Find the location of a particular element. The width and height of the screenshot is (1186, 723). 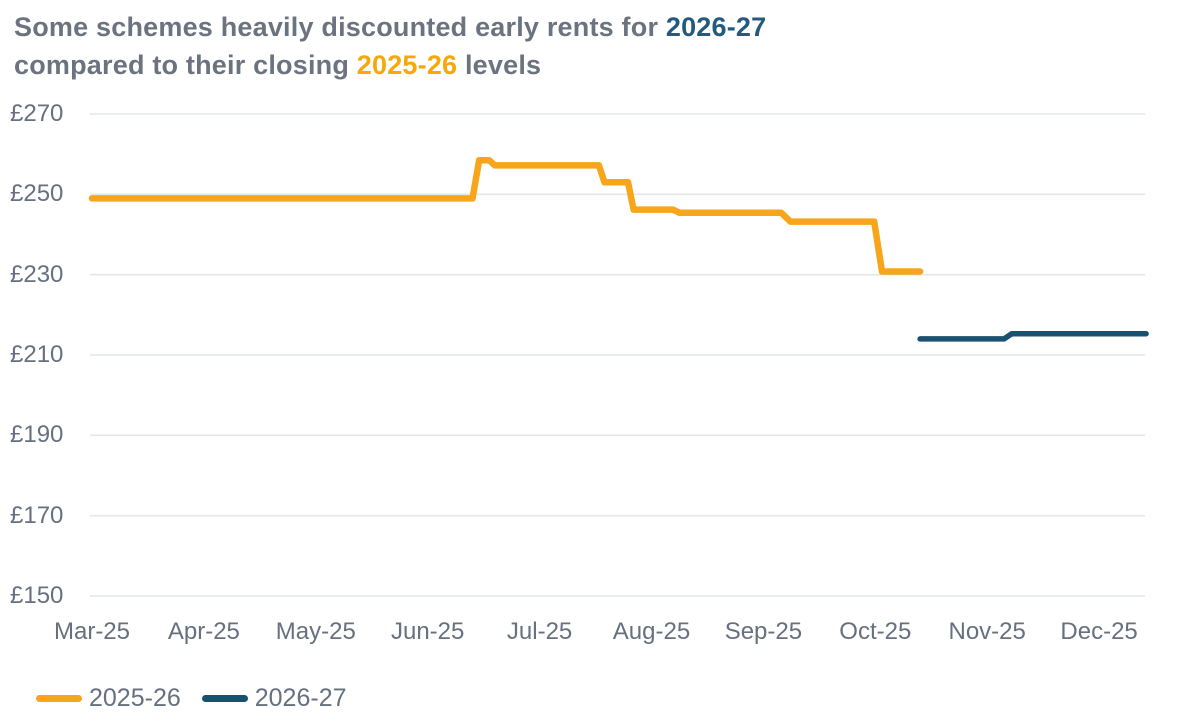

x-axis-label: Jun-25 is located at coordinates (427, 631).